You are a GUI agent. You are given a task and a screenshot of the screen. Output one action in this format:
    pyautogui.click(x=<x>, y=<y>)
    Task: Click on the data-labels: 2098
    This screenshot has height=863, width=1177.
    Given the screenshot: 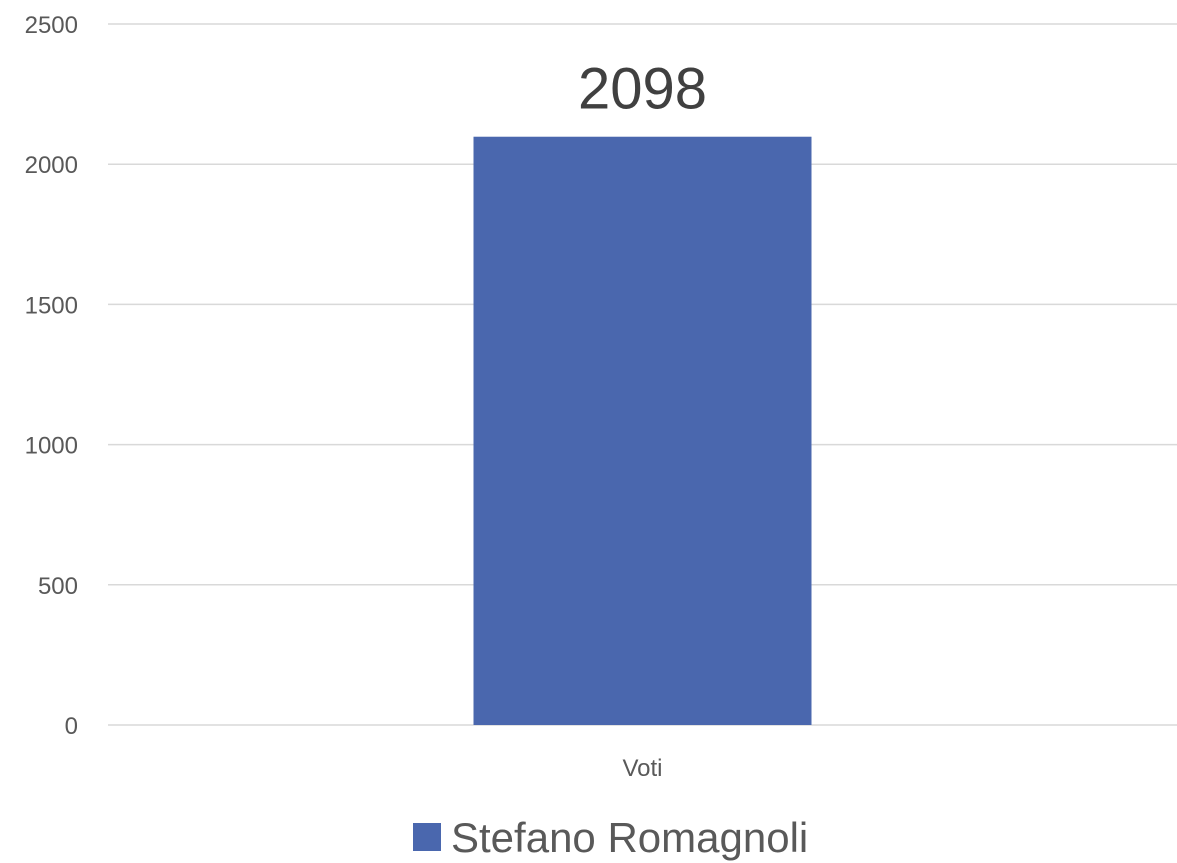 What is the action you would take?
    pyautogui.click(x=642, y=89)
    